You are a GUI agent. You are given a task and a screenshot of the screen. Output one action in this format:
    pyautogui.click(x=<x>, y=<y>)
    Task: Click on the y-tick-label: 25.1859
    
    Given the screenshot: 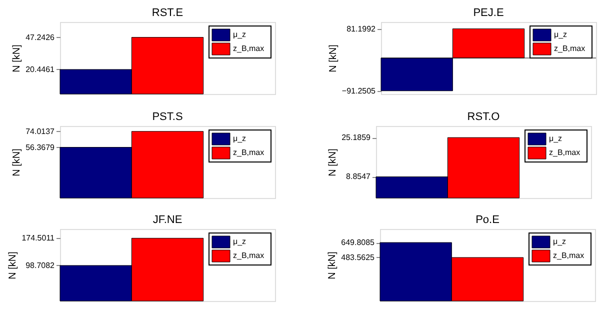 What is the action you would take?
    pyautogui.click(x=357, y=137)
    